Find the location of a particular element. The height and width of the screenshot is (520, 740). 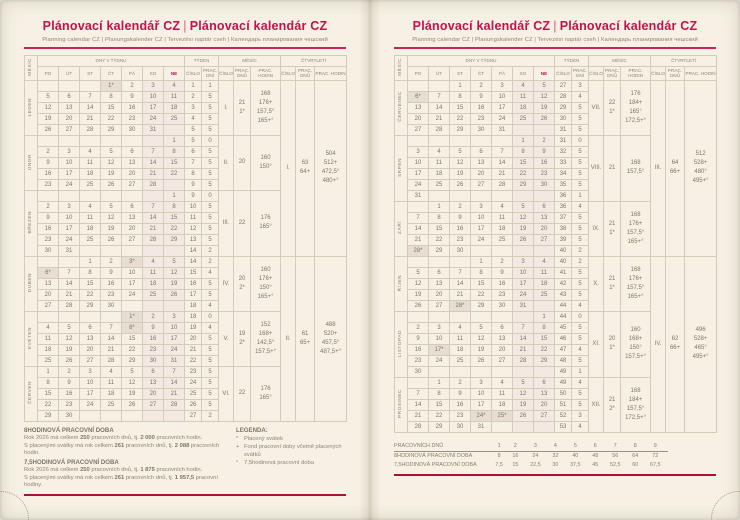

month-column-header: MĚSÍC is located at coordinates (31, 67).